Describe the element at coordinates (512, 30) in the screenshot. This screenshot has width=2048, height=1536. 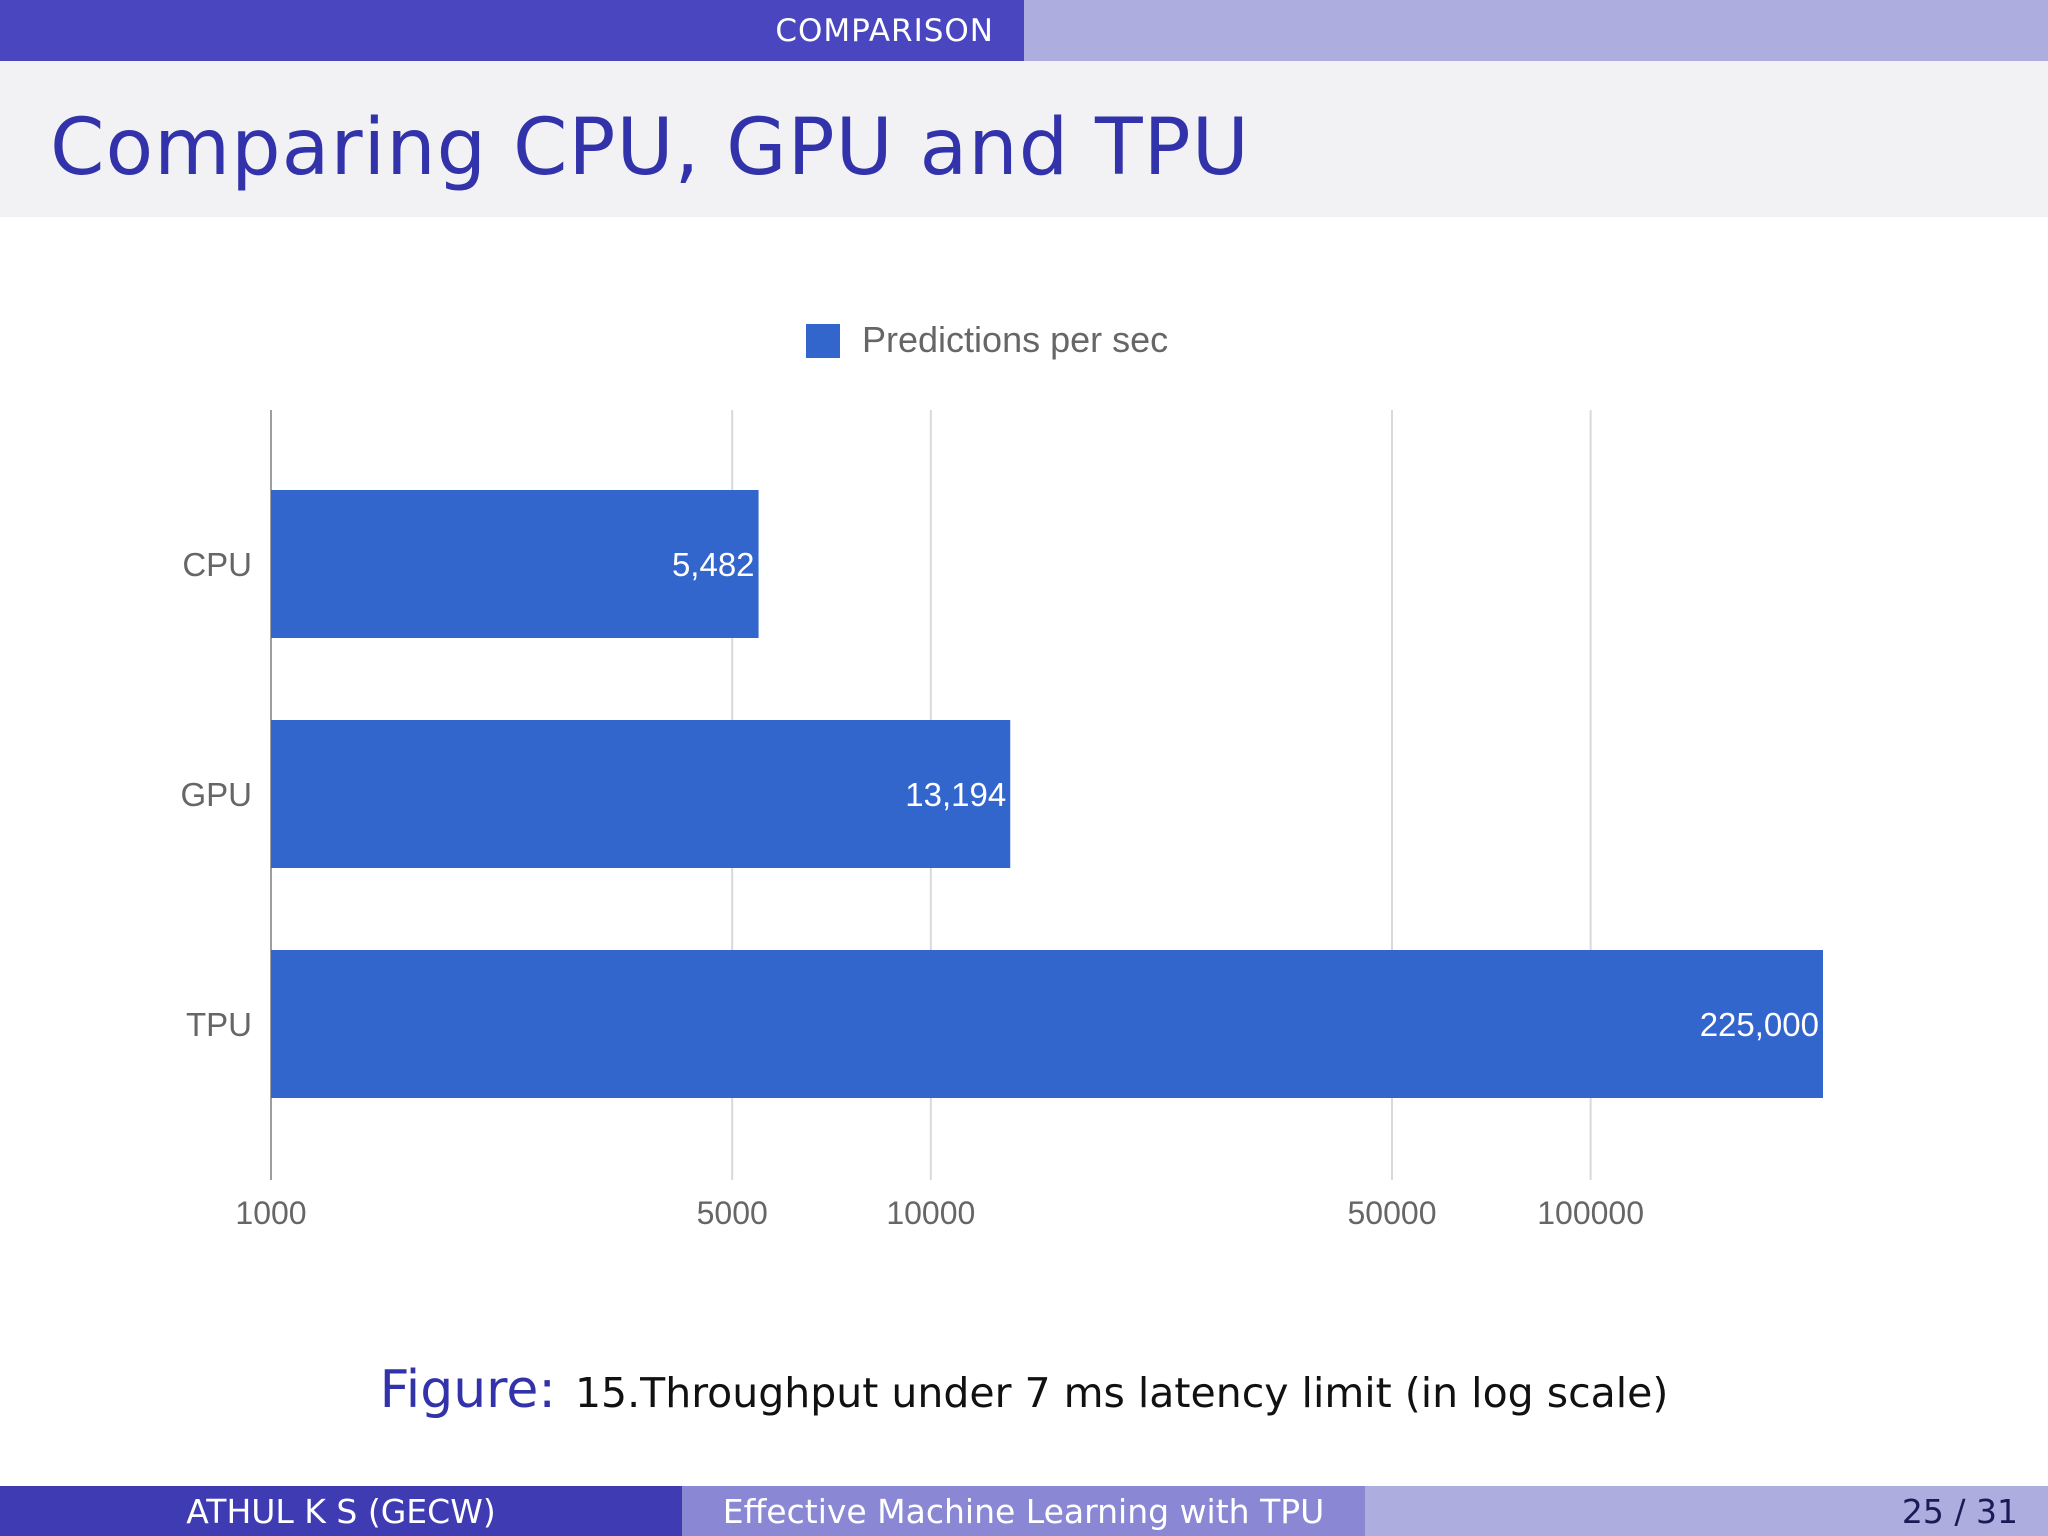
I see `section-label: COMPARISON` at that location.